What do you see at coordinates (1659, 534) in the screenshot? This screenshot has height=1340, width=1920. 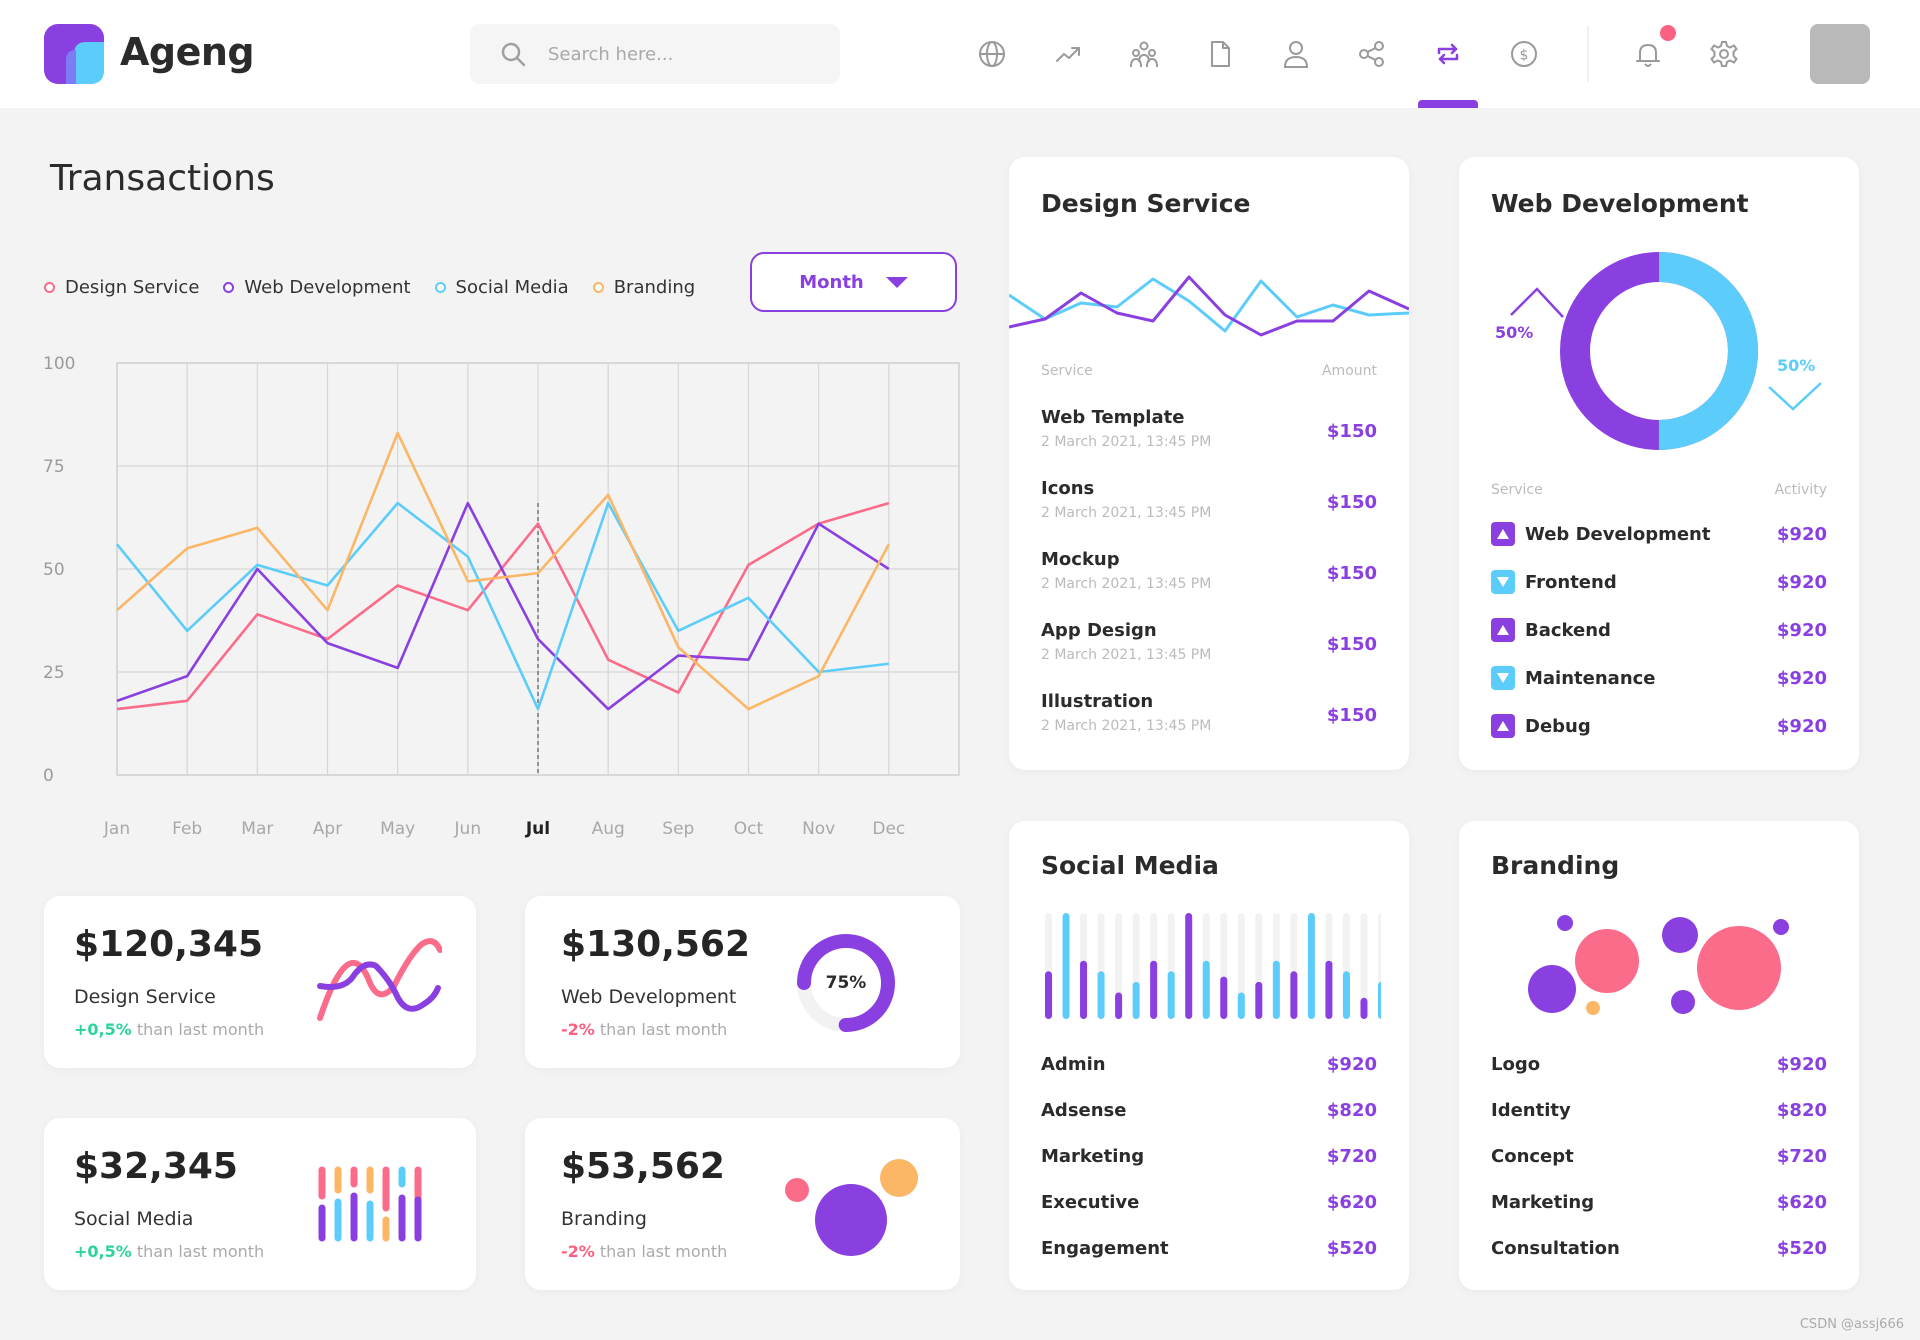 I see `activity-row: Web Development $920` at bounding box center [1659, 534].